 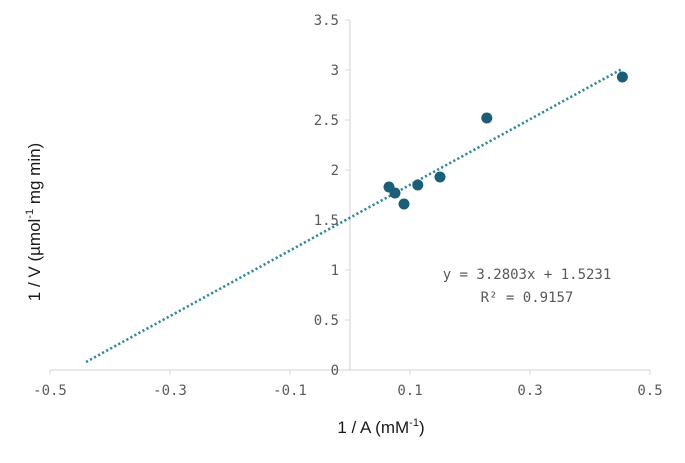 What do you see at coordinates (170, 391) in the screenshot?
I see `x-tick-label: -0.3` at bounding box center [170, 391].